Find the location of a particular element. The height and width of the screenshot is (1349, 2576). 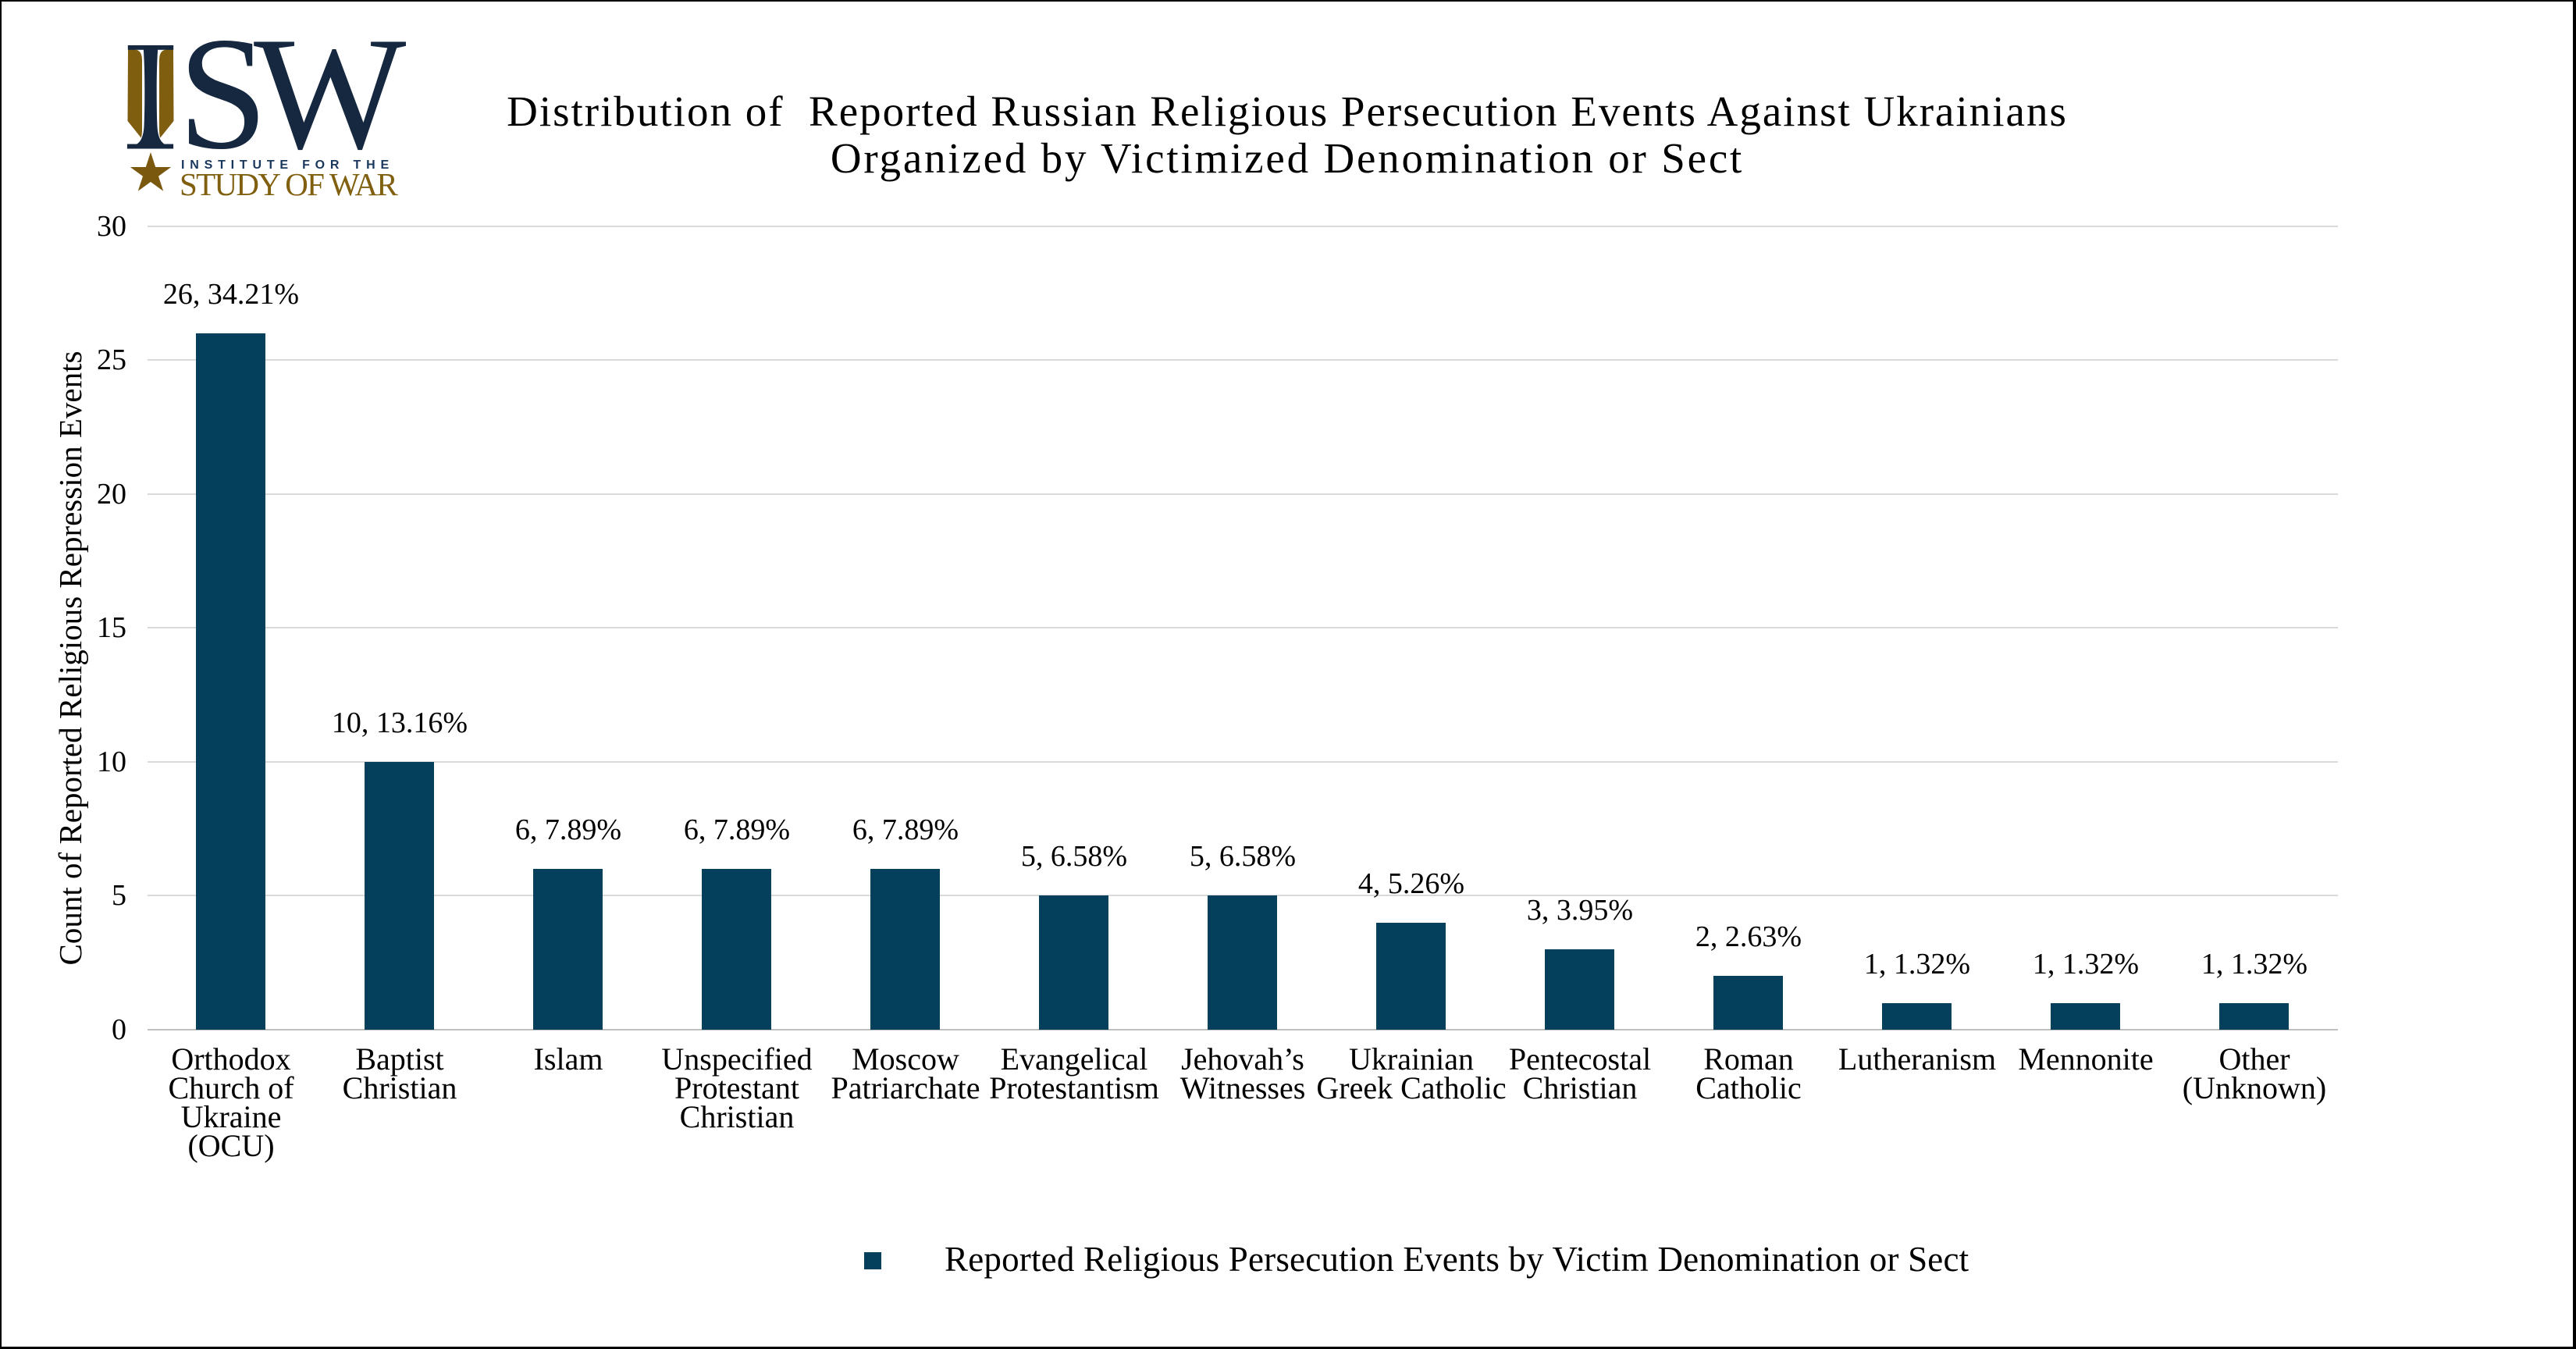

svg-text: STUDY OF WAR is located at coordinates (289, 184).